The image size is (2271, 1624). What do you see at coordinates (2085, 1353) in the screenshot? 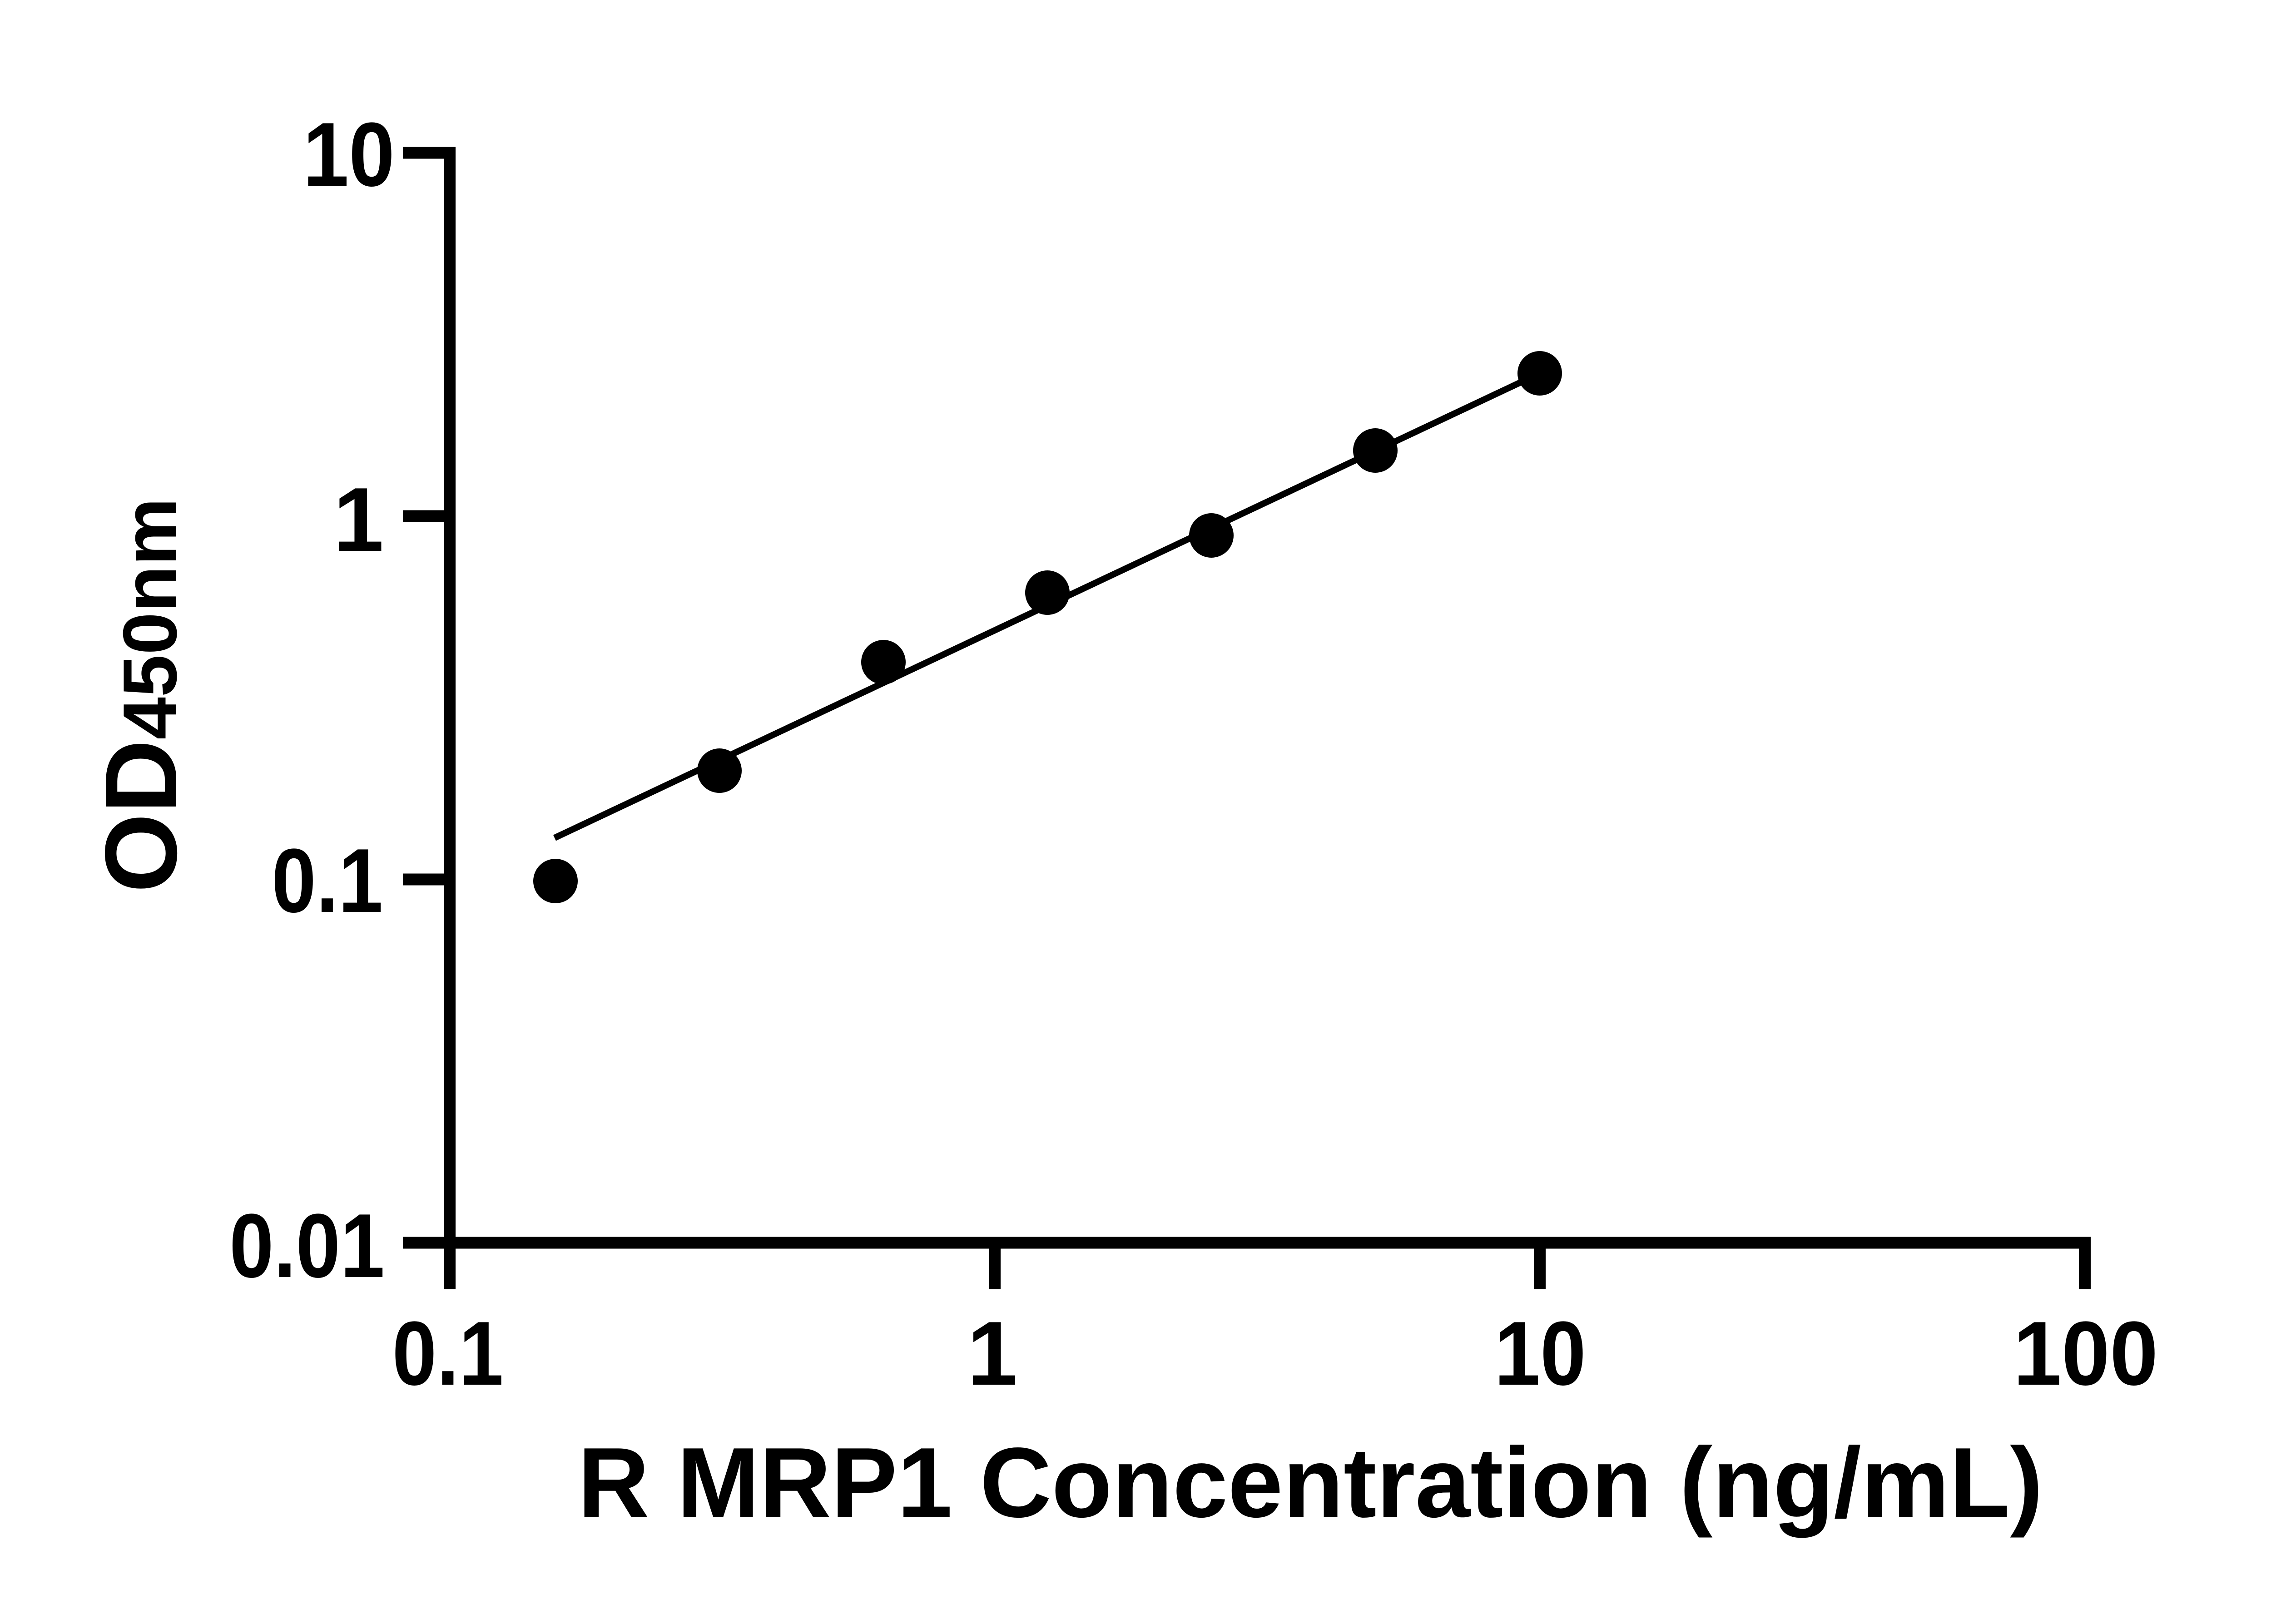
I see `svg-text: 100` at bounding box center [2085, 1353].